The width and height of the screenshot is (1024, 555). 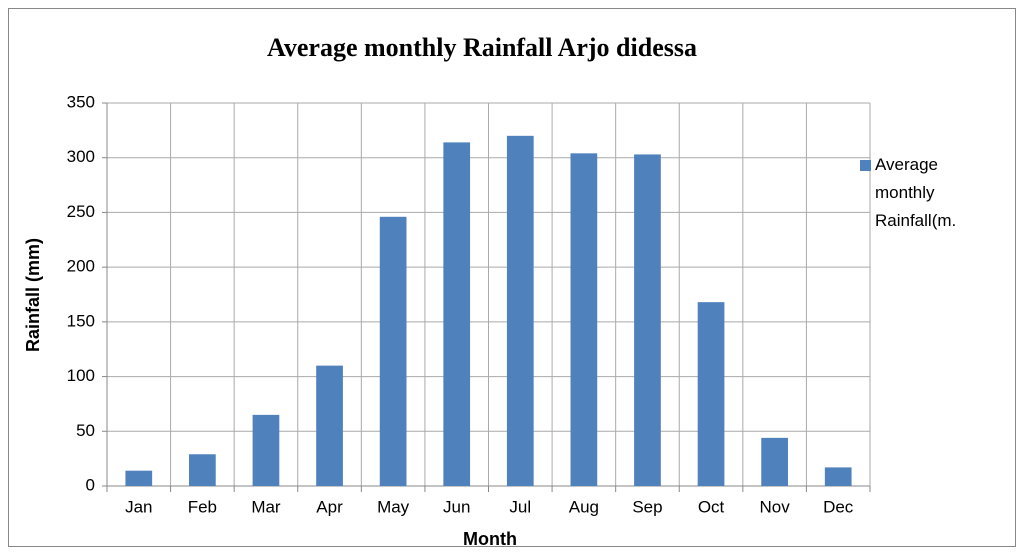 What do you see at coordinates (81, 156) in the screenshot?
I see `y-tick-label: 300` at bounding box center [81, 156].